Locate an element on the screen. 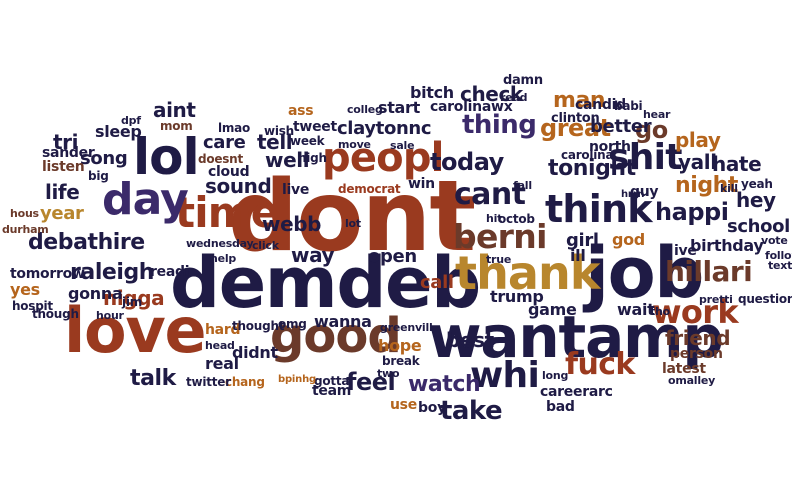 The width and height of the screenshot is (792, 503). word-sound: sound is located at coordinates (238, 186).